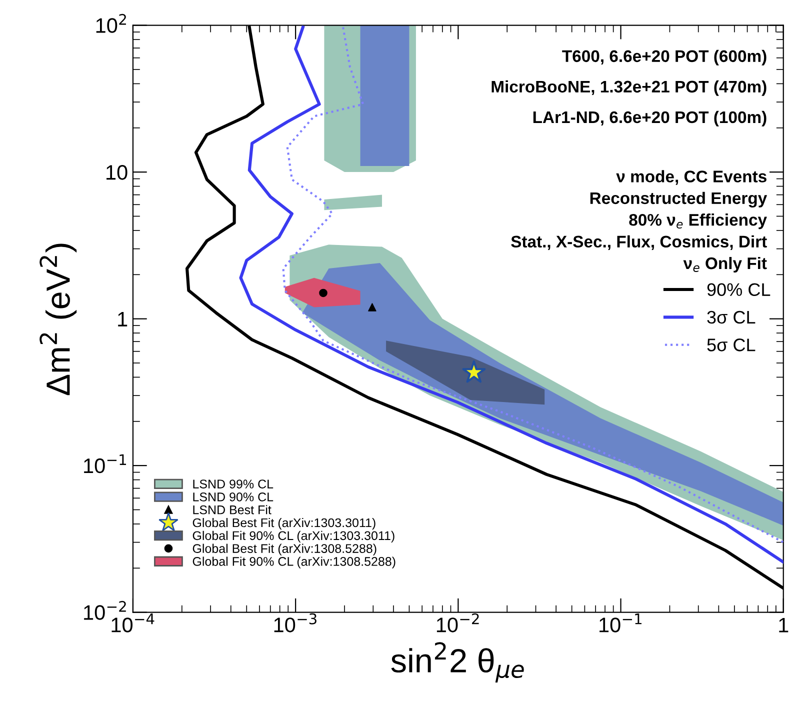  I want to click on legend-label: 90% CL, so click(738, 289).